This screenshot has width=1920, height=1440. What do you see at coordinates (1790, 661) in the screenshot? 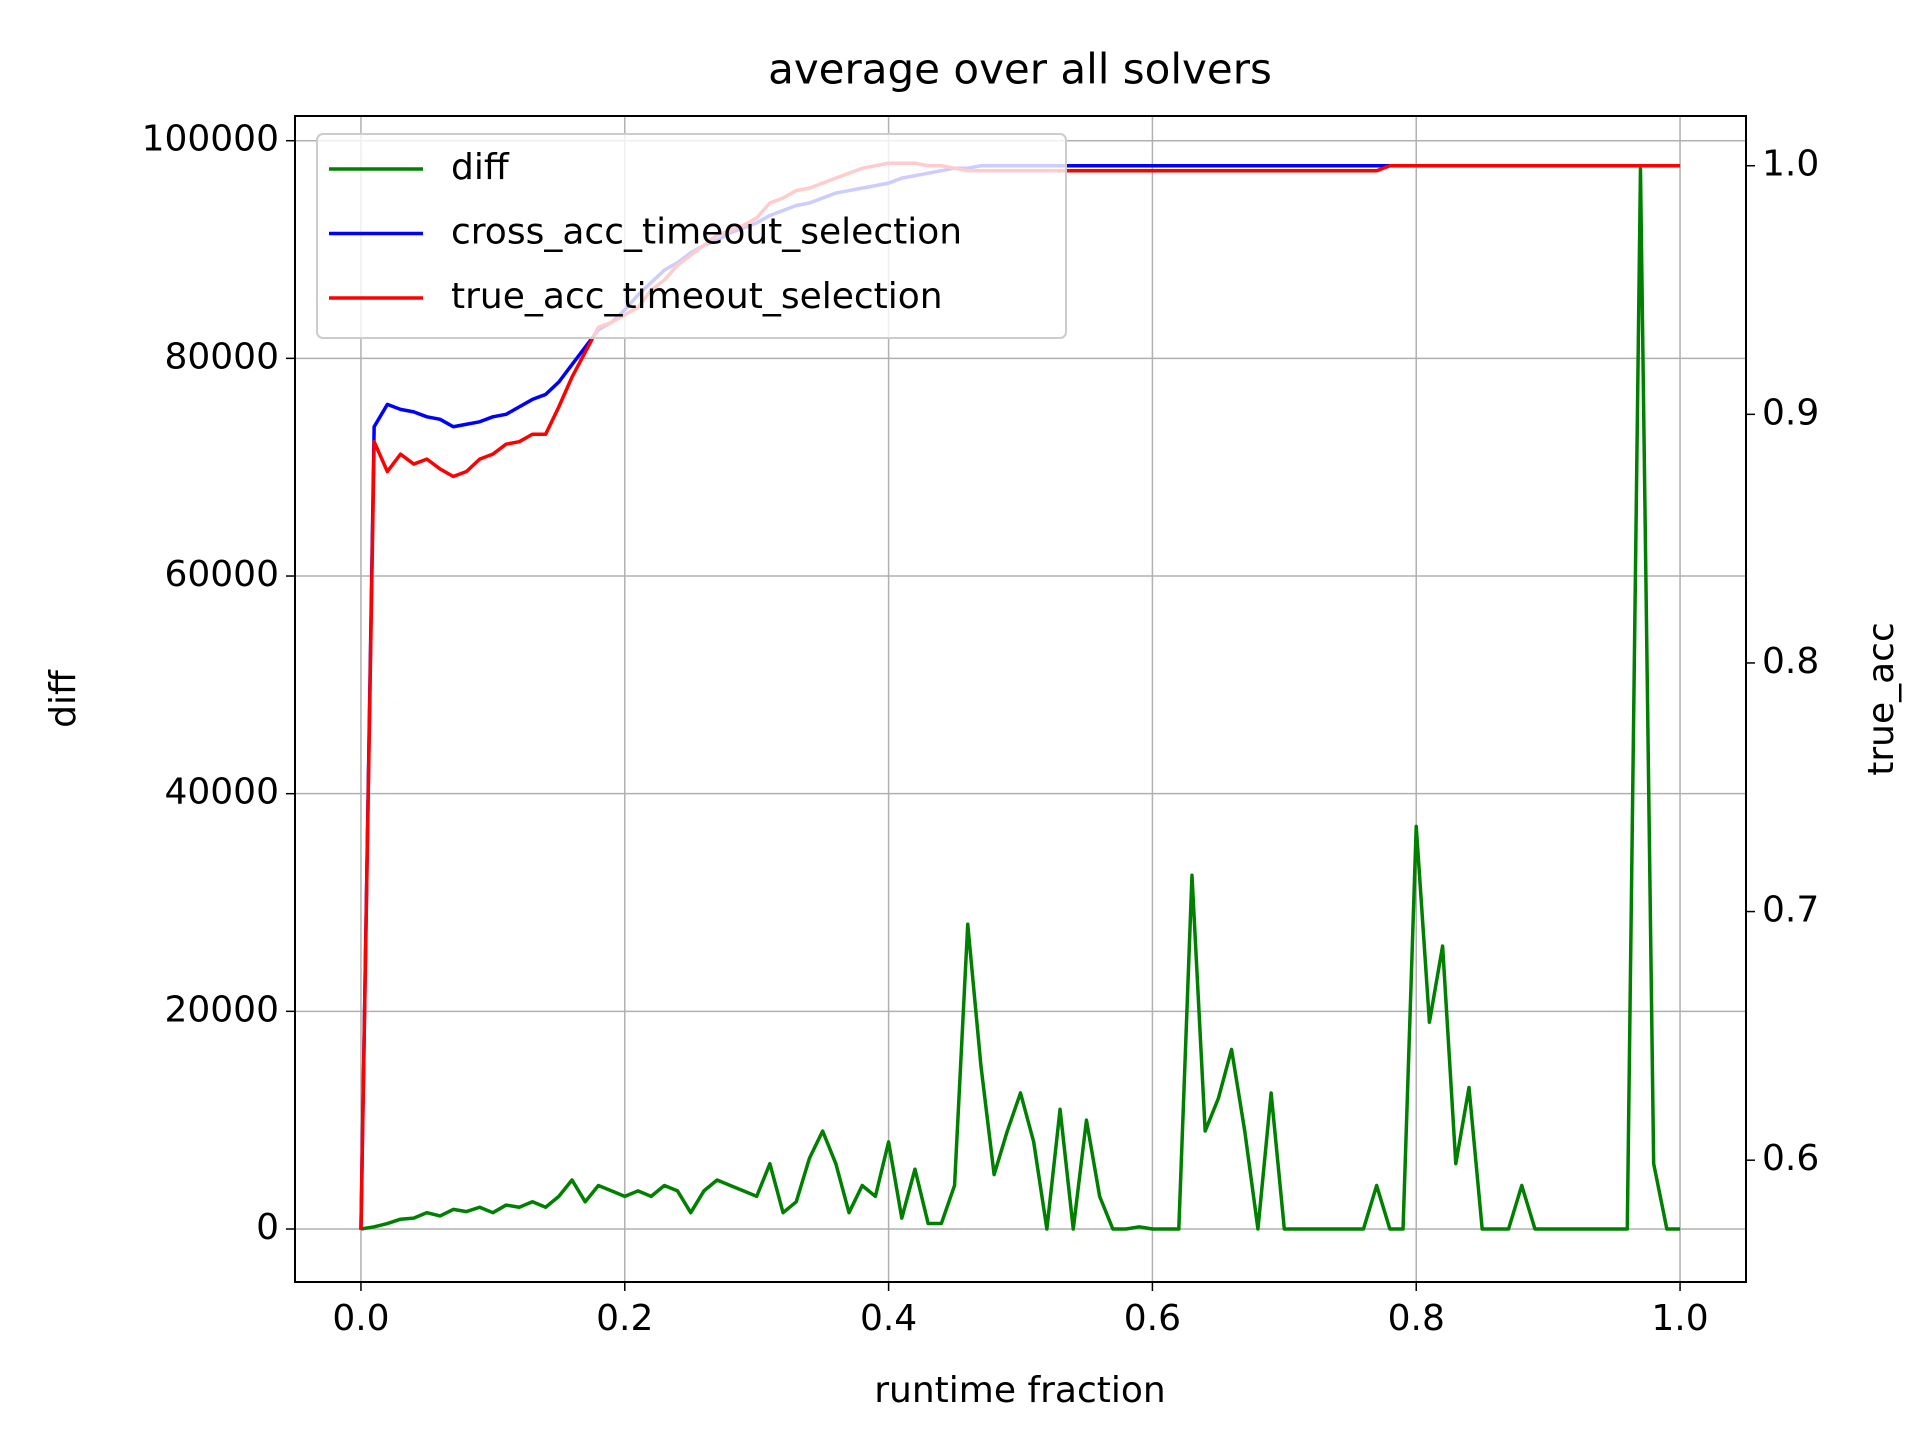
I see `y2-tick-label: 0.8` at bounding box center [1790, 661].